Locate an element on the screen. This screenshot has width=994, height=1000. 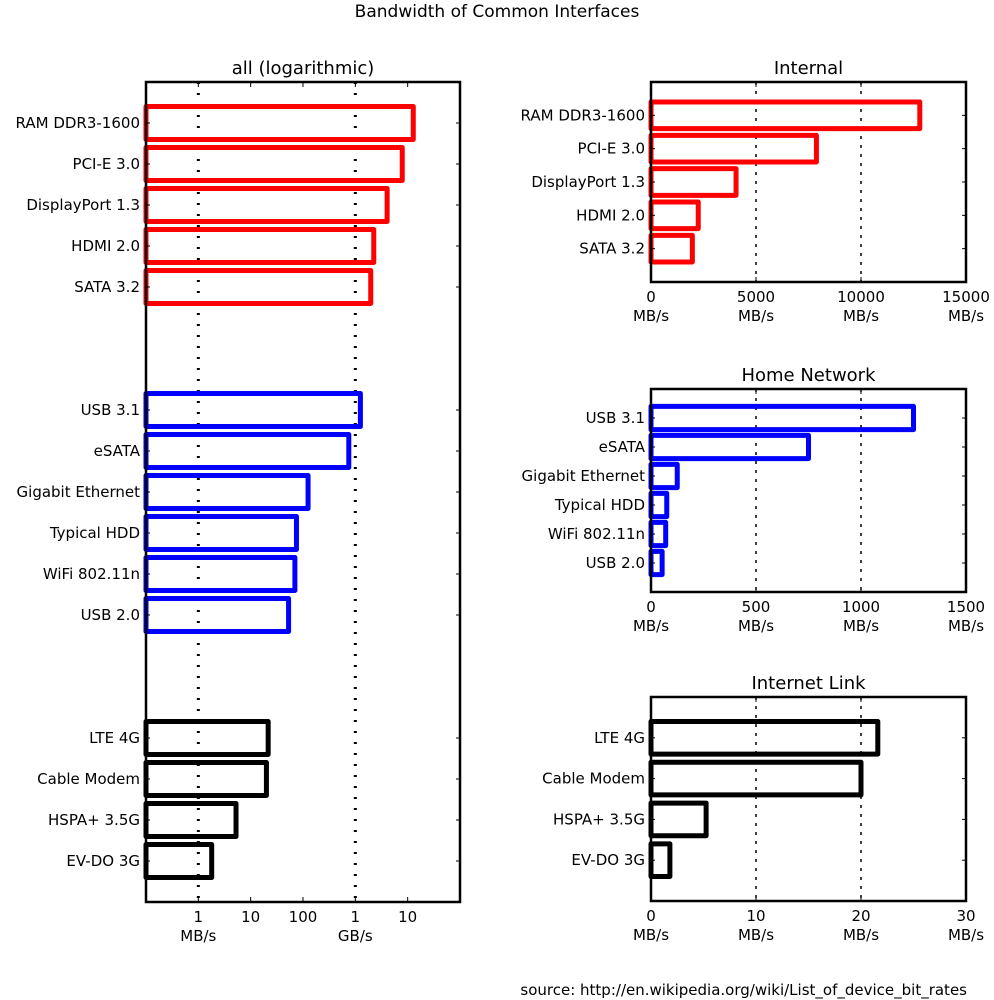
figure-title: Bandwidth of Common Interfaces is located at coordinates (497, 12).